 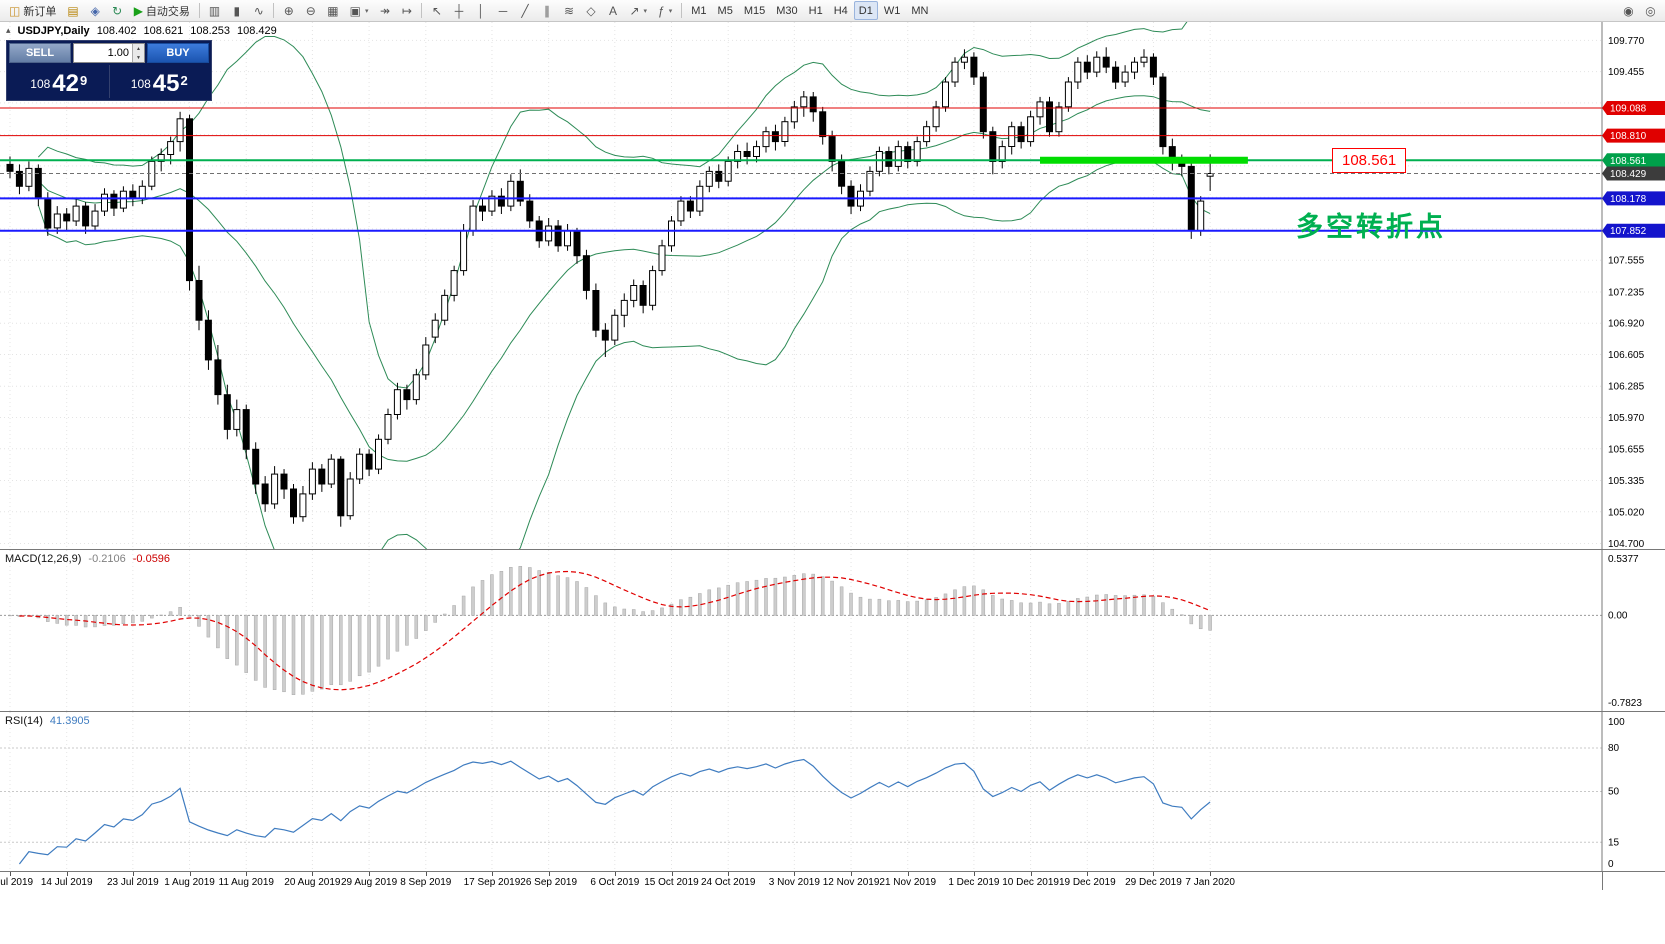 I want to click on axis-scale-separator, so click(x=1602, y=881).